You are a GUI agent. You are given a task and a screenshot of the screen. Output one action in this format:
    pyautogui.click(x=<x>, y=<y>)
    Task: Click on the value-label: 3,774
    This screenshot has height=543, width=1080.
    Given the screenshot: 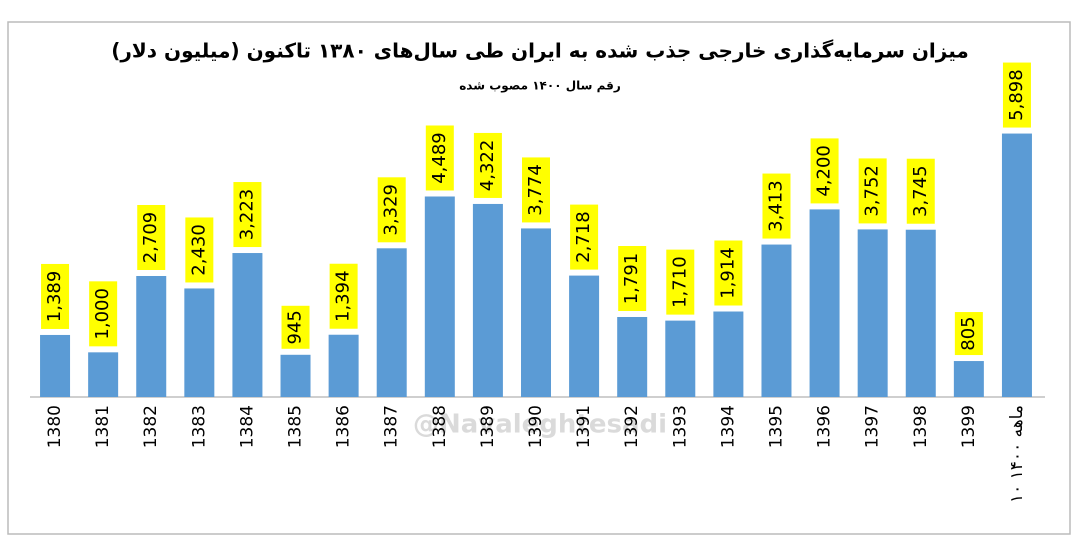 What is the action you would take?
    pyautogui.click(x=535, y=190)
    